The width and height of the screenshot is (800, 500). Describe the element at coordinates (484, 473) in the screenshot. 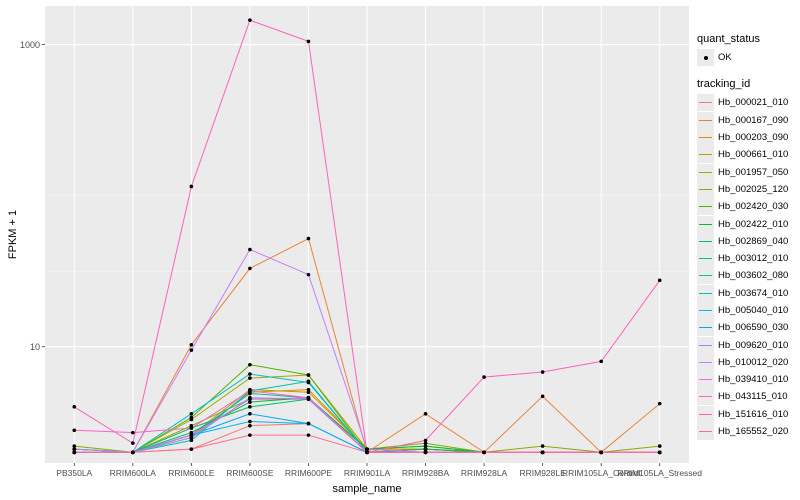

I see `x-tick-label: RRIM928LA` at that location.